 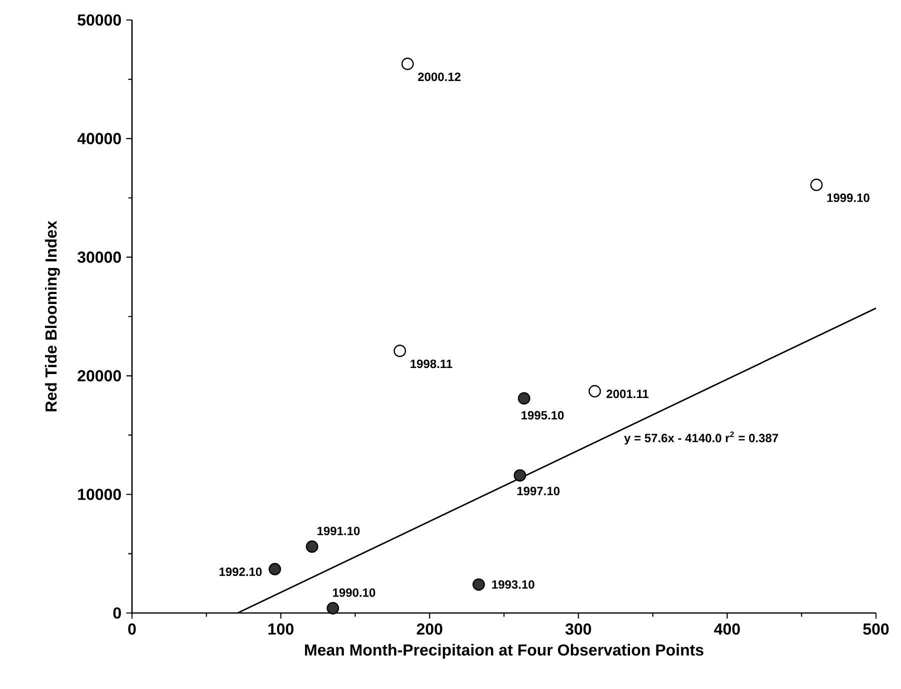 What do you see at coordinates (543, 415) in the screenshot?
I see `annotation: 1995.10` at bounding box center [543, 415].